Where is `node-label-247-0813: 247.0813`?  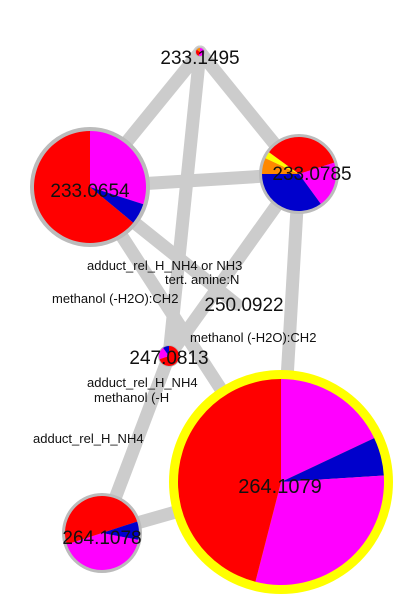 node-label-247-0813: 247.0813 is located at coordinates (168, 358).